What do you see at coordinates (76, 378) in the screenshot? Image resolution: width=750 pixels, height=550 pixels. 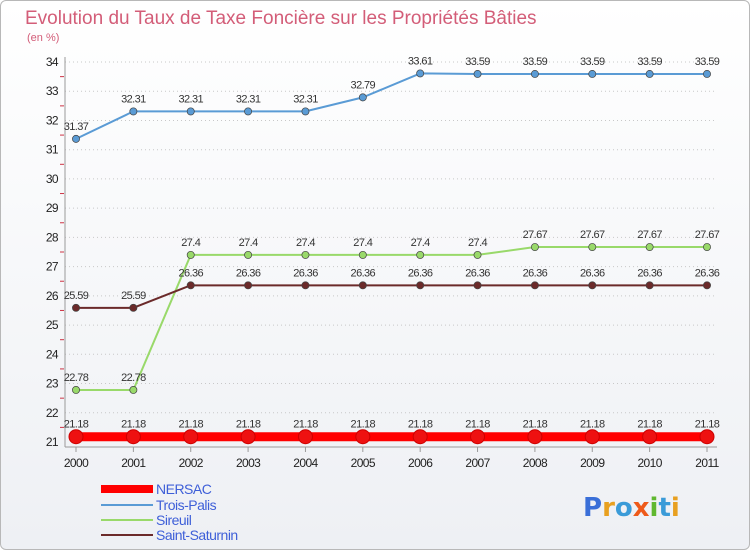 I see `data-label: 22.78` at bounding box center [76, 378].